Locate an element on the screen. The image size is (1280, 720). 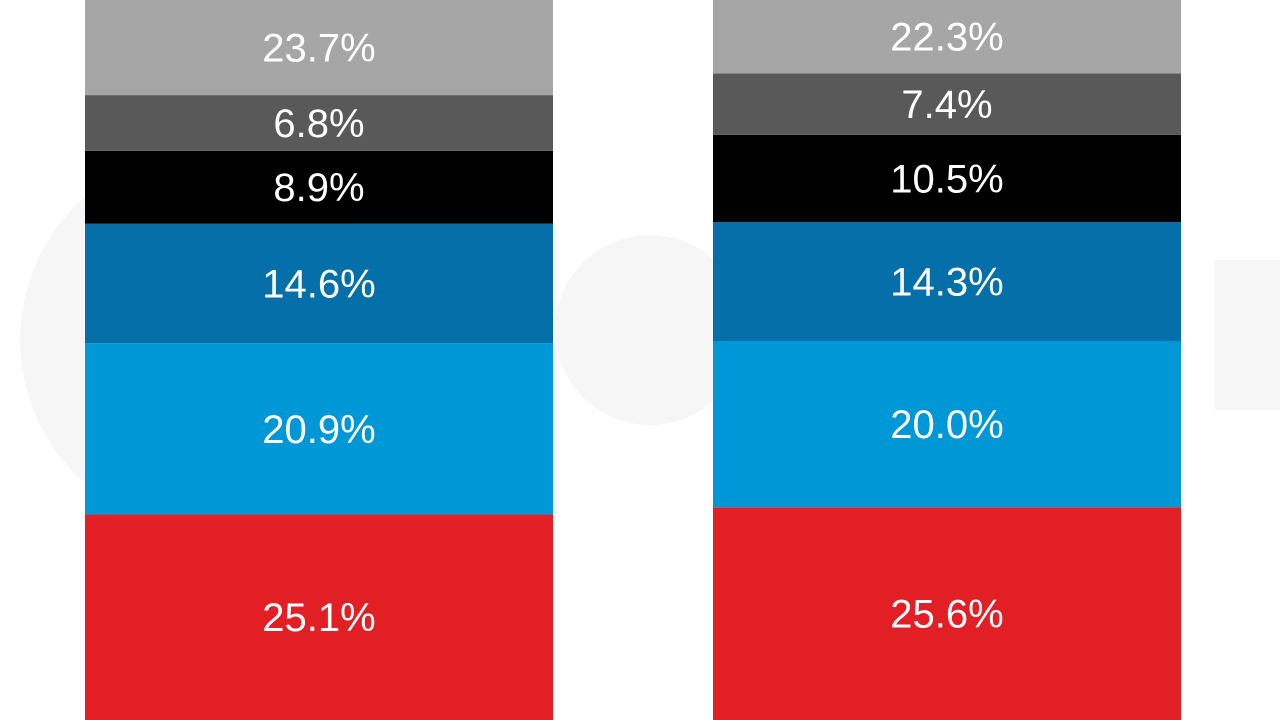
data-label: 14.6% is located at coordinates (318, 284).